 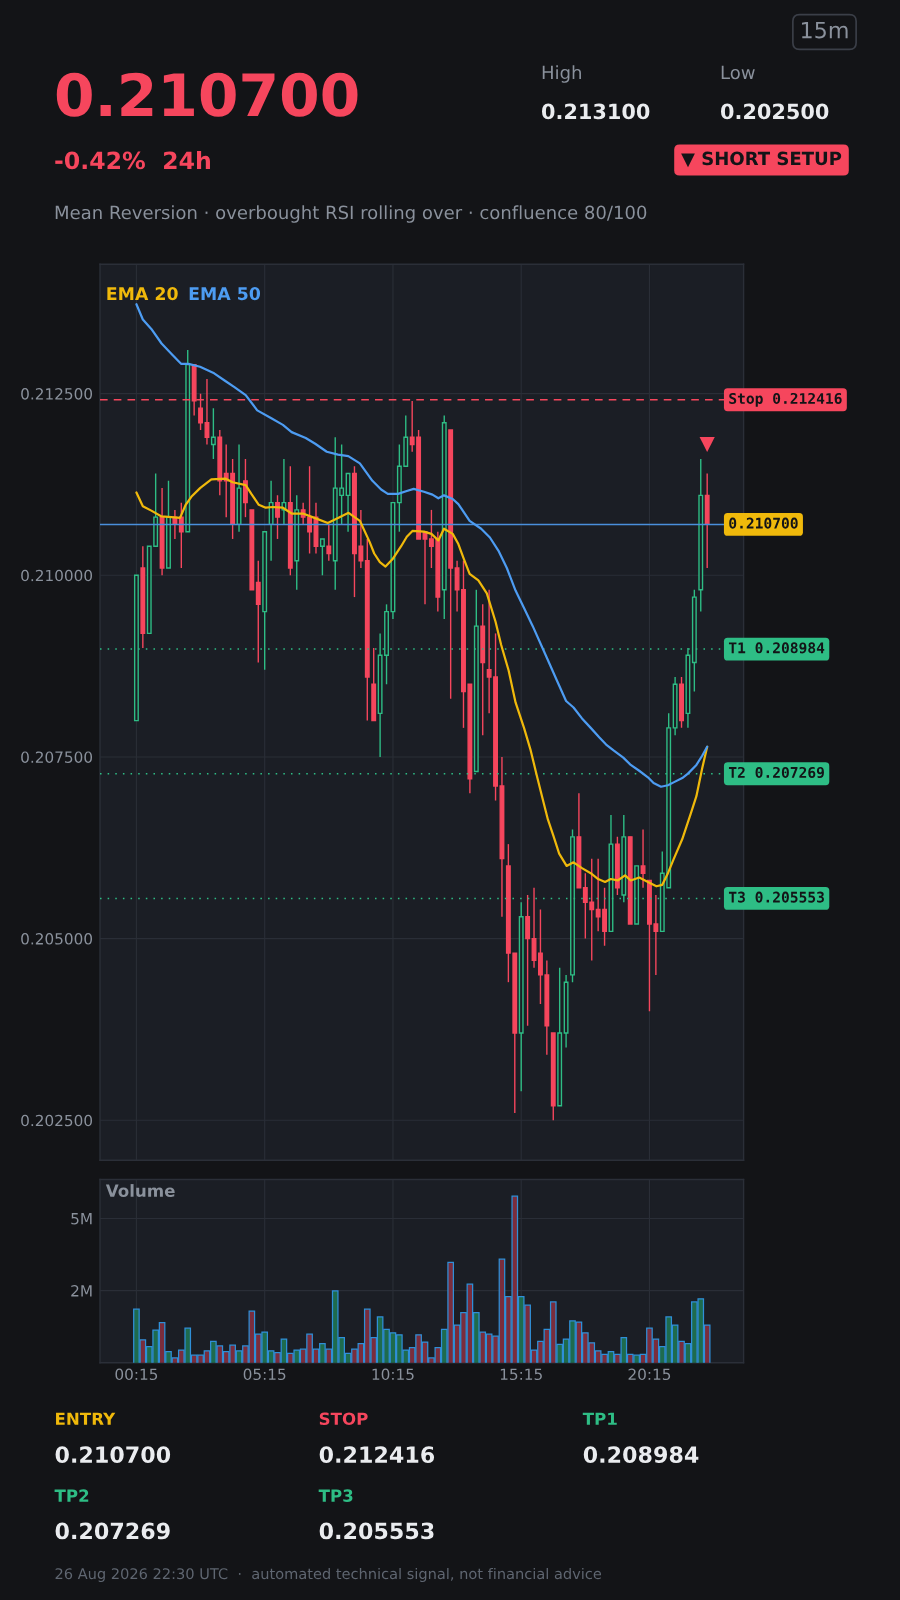 What do you see at coordinates (86, 1418) in the screenshot?
I see `text: ENTRY` at bounding box center [86, 1418].